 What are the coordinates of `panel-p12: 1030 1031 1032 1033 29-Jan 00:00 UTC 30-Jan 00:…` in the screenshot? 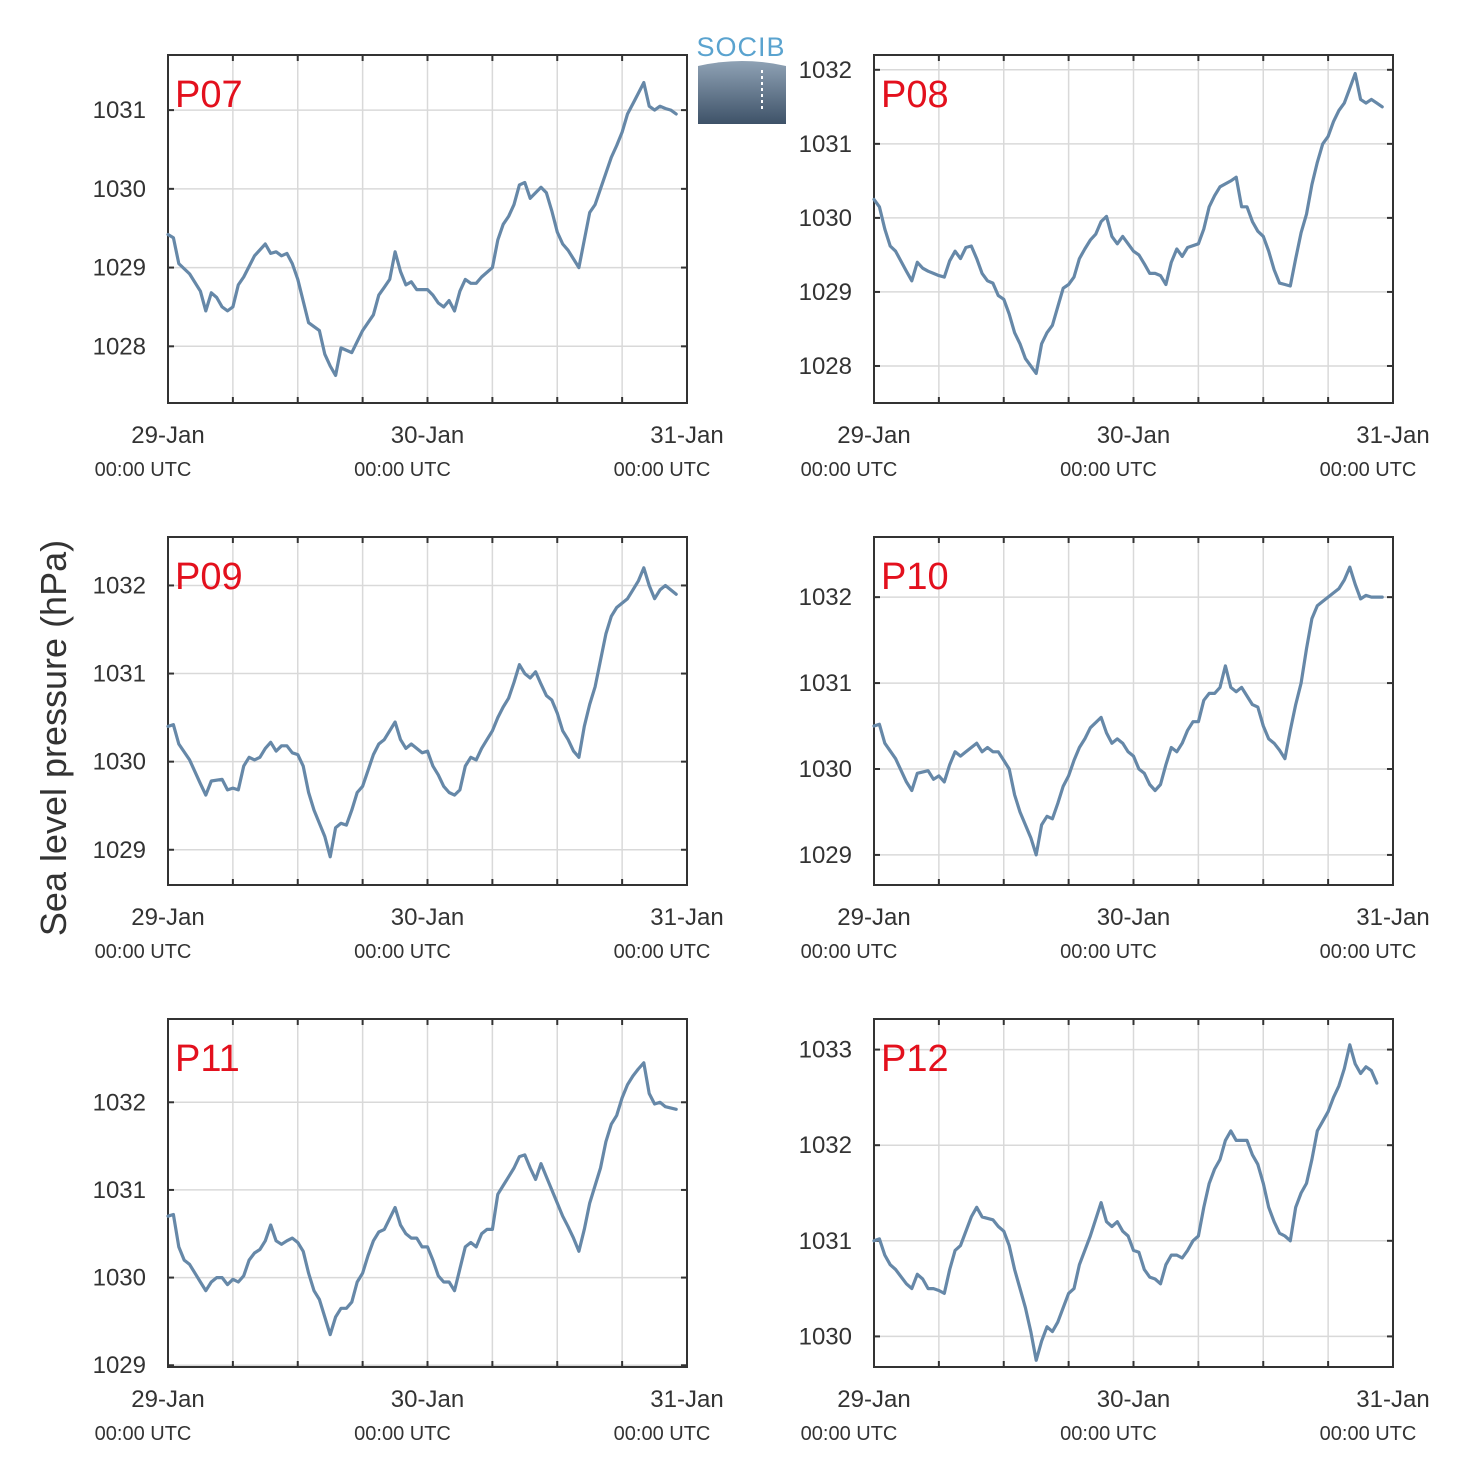 It's located at (1114, 1231).